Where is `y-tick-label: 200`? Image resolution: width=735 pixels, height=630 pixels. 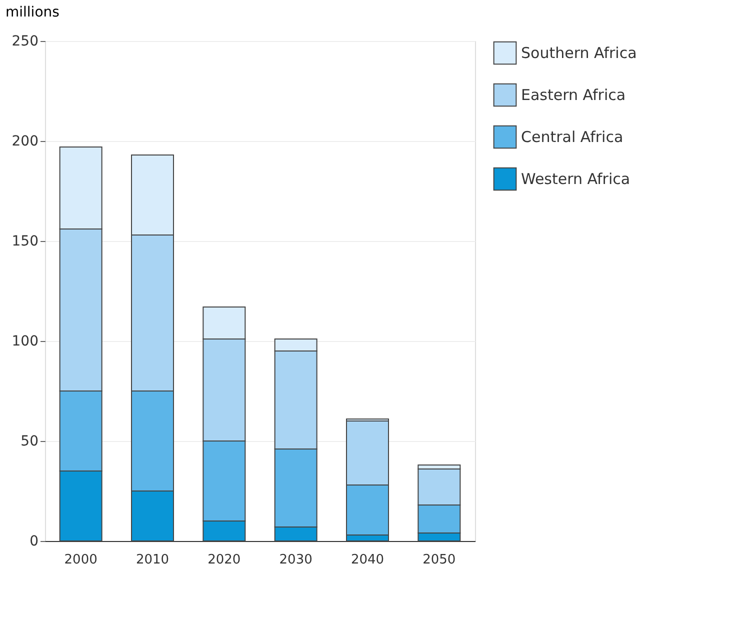 y-tick-label: 200 is located at coordinates (25, 142).